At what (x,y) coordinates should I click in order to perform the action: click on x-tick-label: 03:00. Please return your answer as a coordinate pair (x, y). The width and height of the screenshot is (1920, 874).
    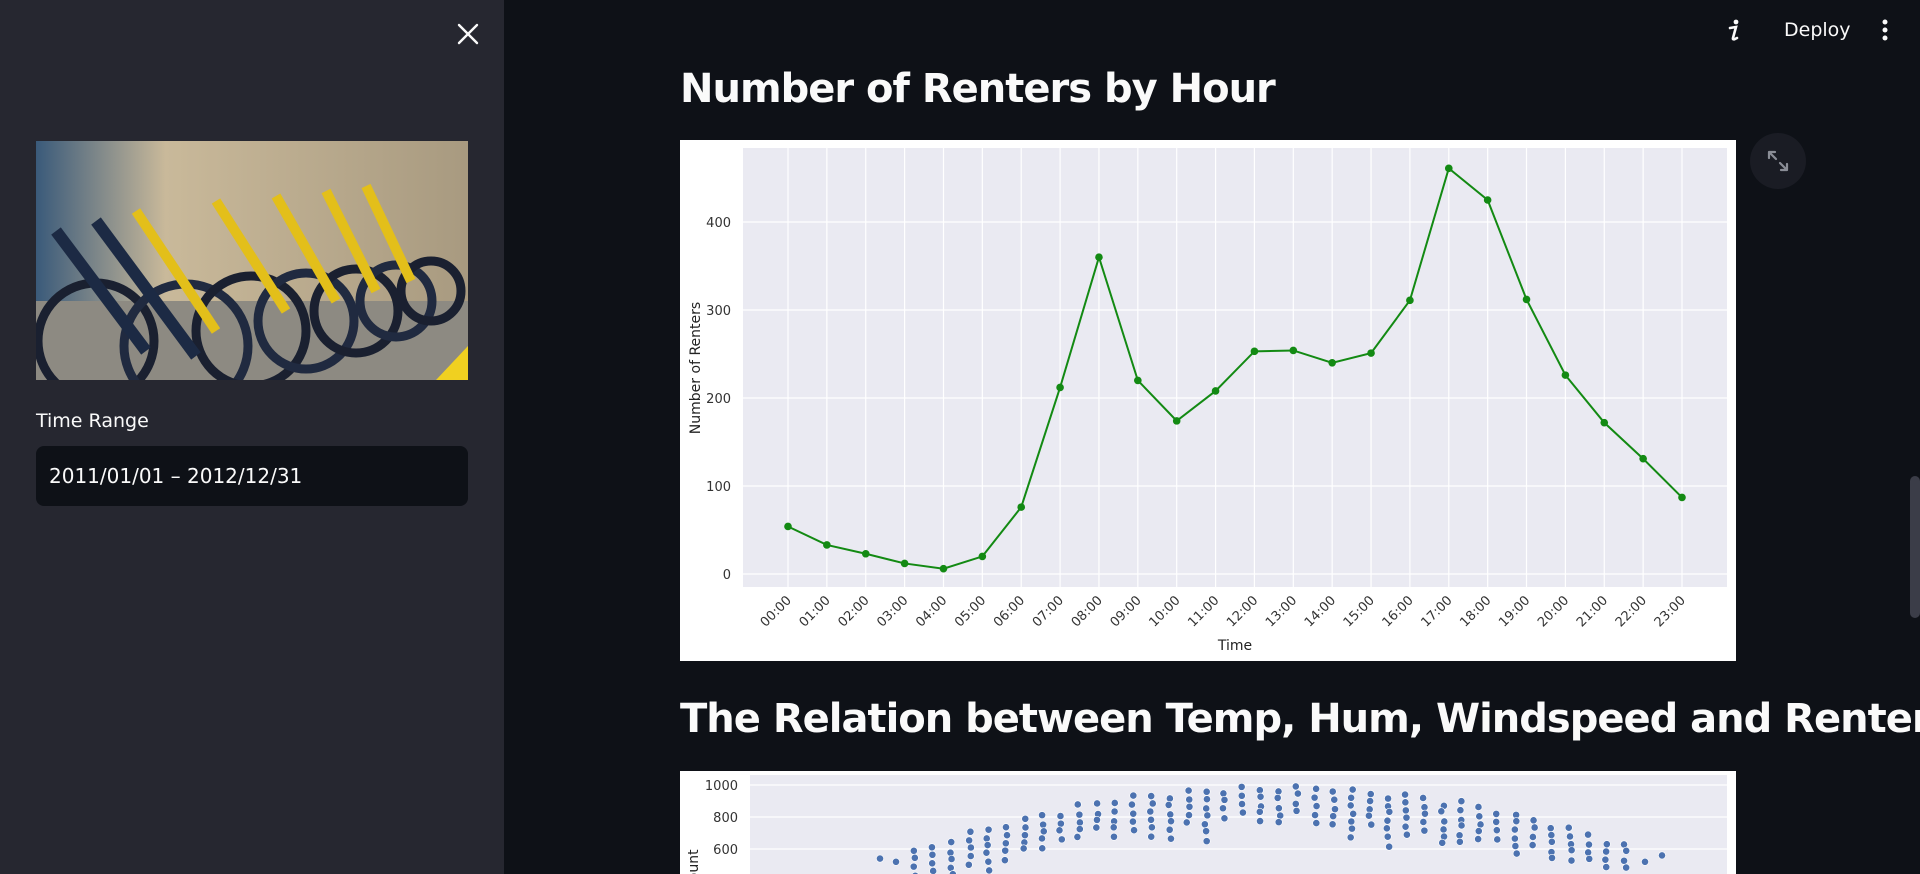
    Looking at the image, I should click on (892, 611).